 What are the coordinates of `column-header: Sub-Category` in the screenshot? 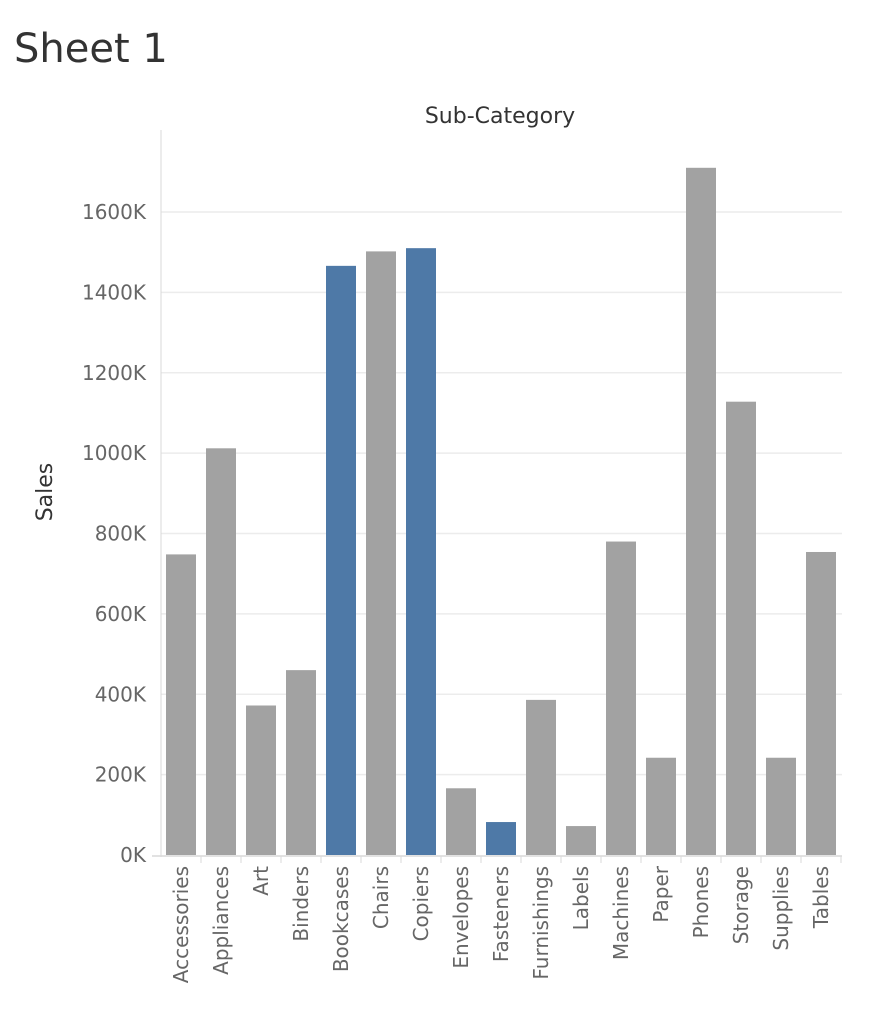 It's located at (500, 116).